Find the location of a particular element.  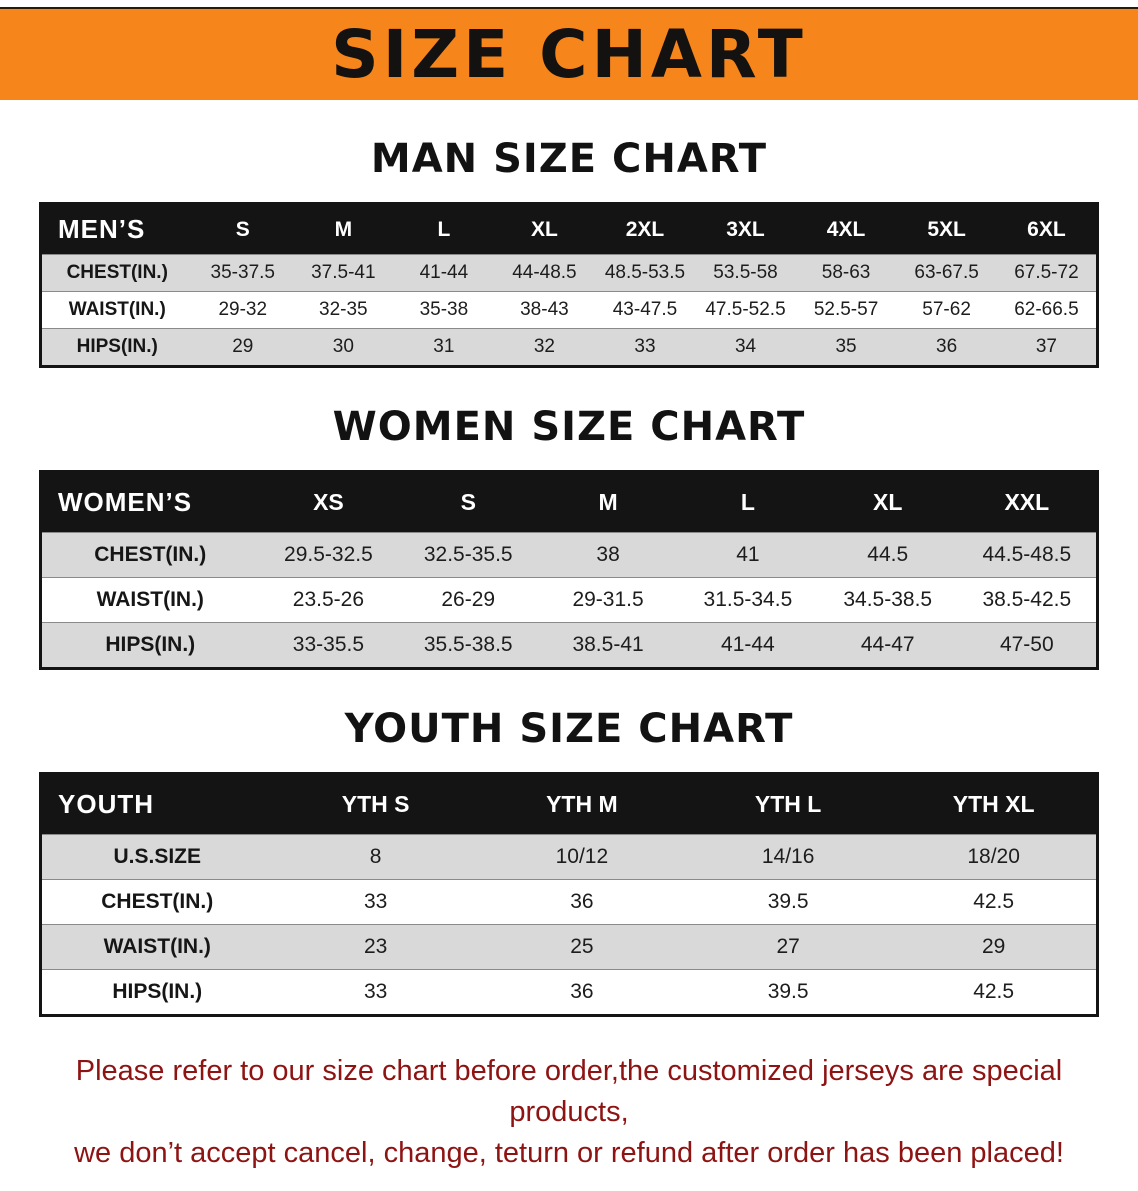

size-value: 41 is located at coordinates (747, 555).